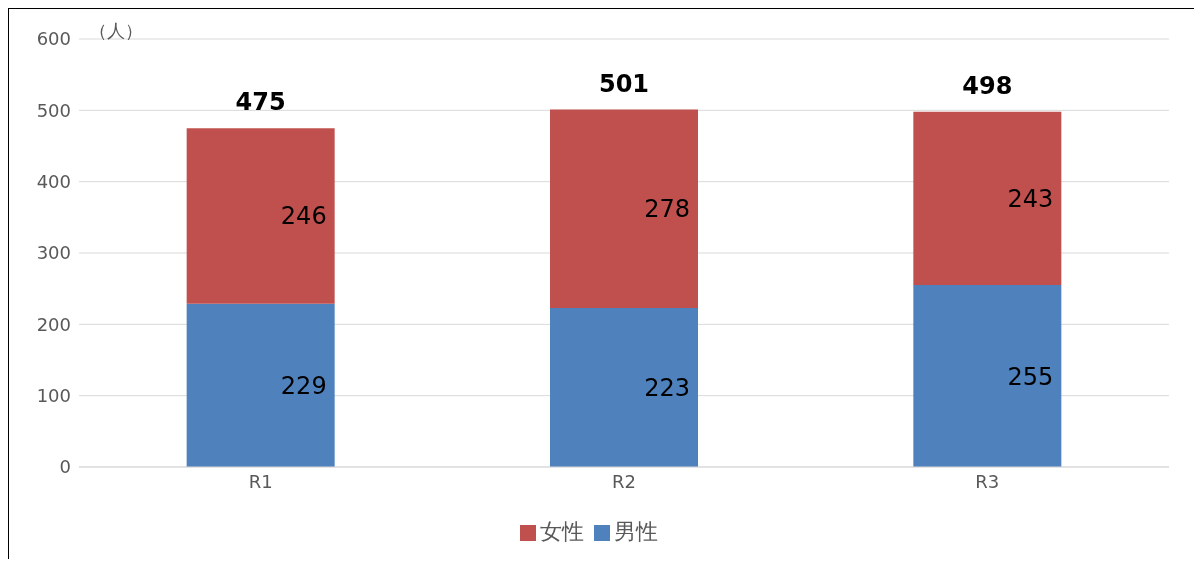 Image resolution: width=1199 pixels, height=565 pixels. Describe the element at coordinates (65, 467) in the screenshot. I see `y-tick-label: 0` at that location.